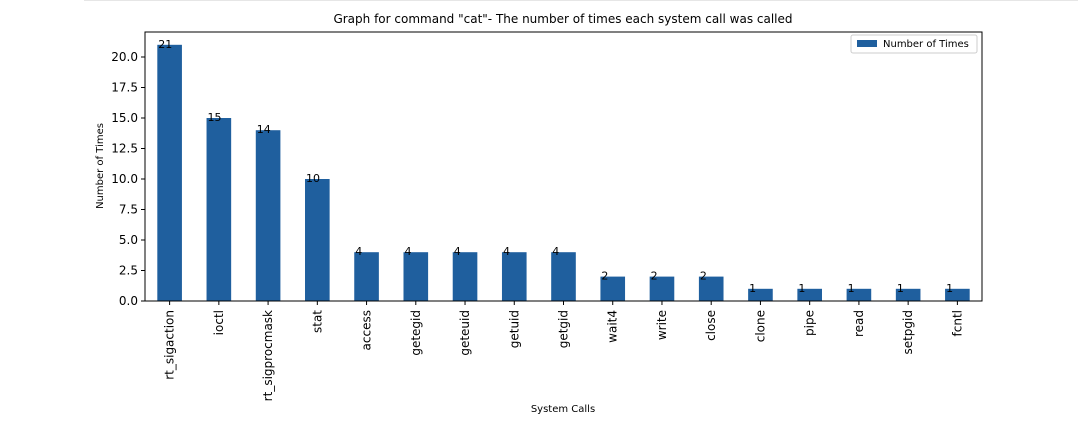  What do you see at coordinates (416, 333) in the screenshot?
I see `x-tick-label: getegid` at bounding box center [416, 333].